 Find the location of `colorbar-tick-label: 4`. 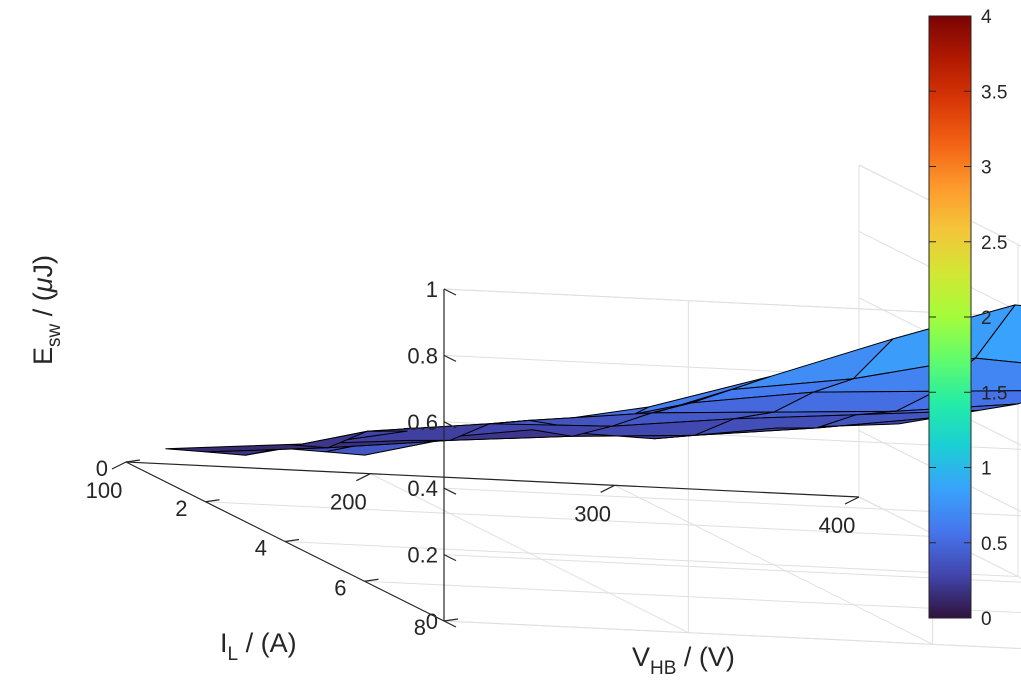

colorbar-tick-label: 4 is located at coordinates (986, 17).